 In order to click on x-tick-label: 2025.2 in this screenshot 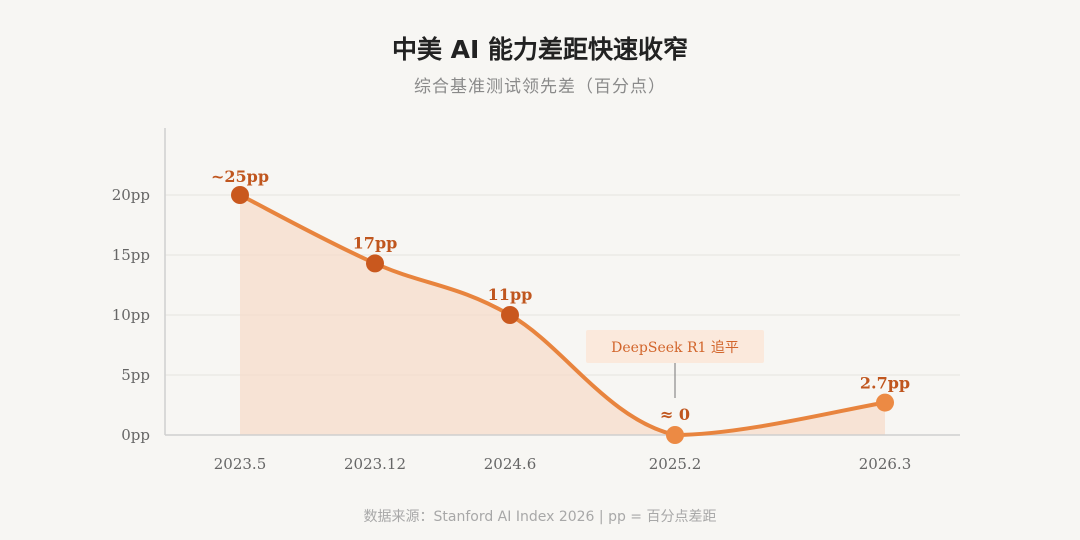, I will do `click(675, 464)`.